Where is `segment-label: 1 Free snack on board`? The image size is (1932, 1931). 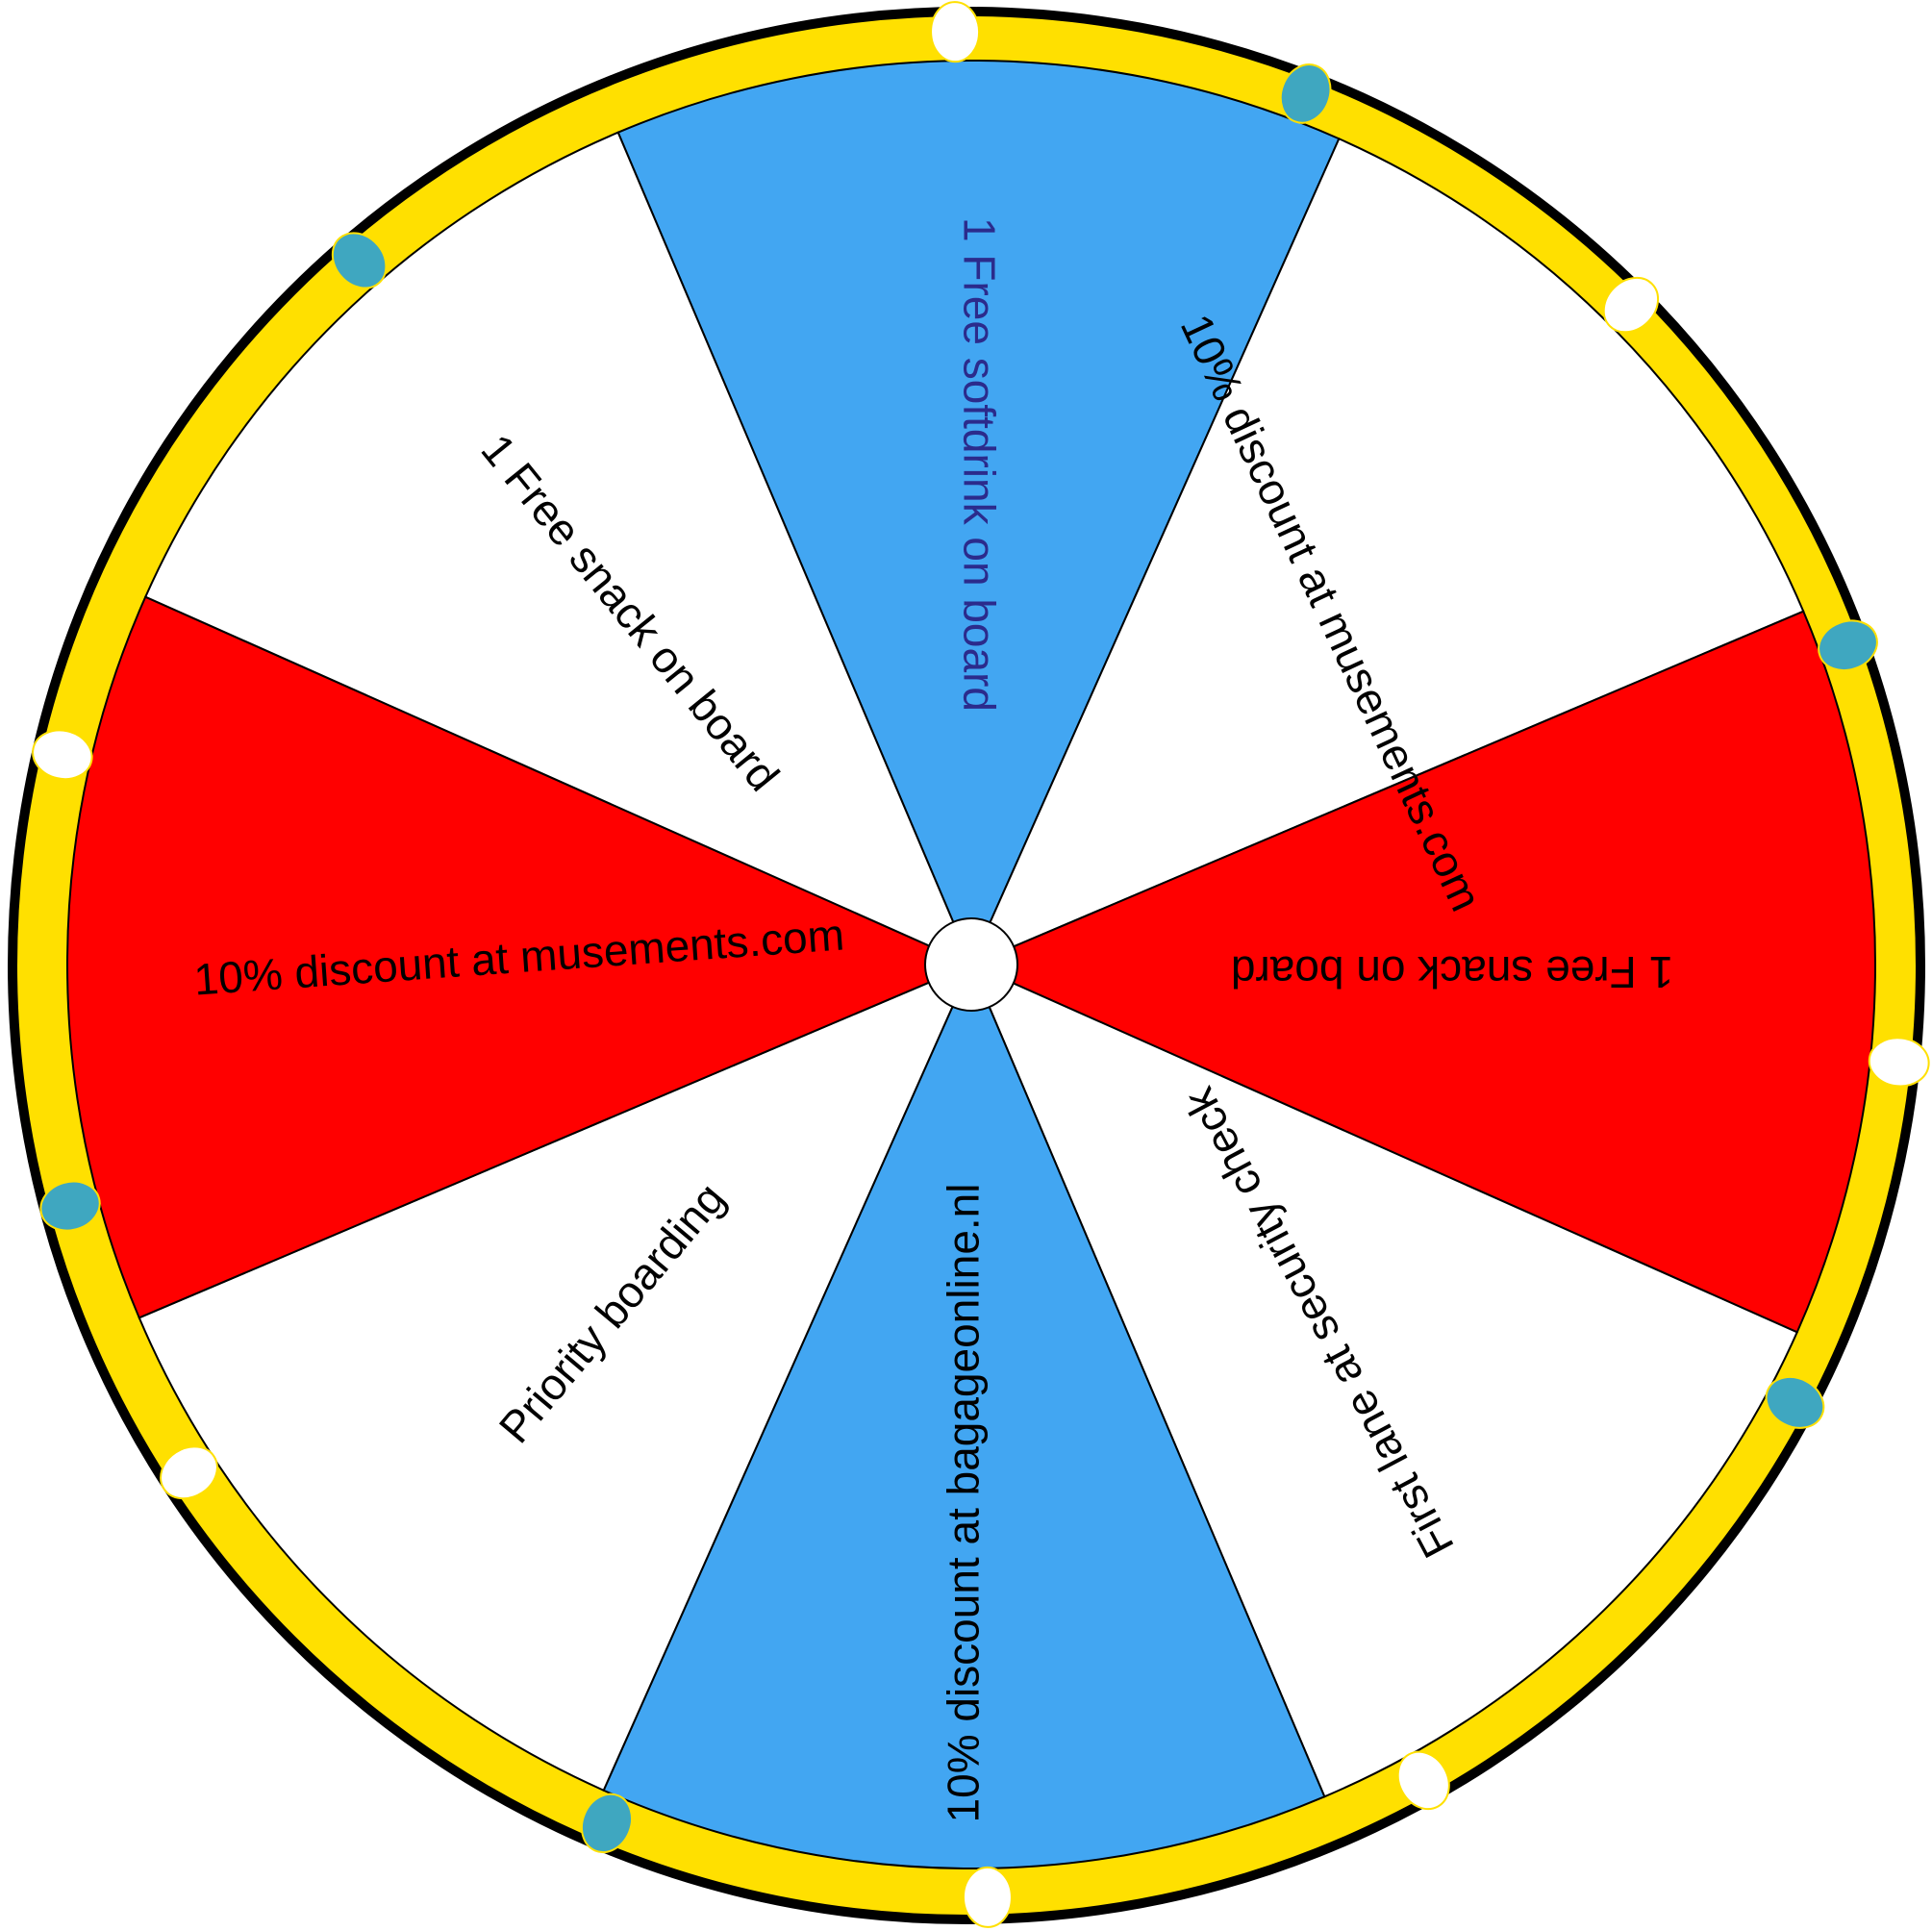
segment-label: 1 Free snack on board is located at coordinates (1452, 972).